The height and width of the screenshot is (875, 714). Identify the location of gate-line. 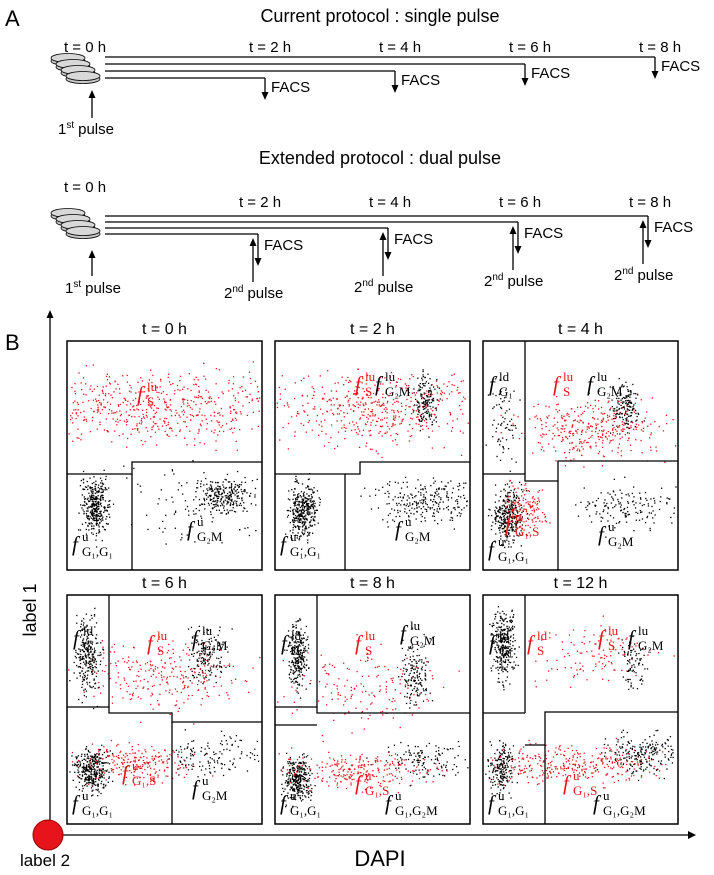
(407, 468).